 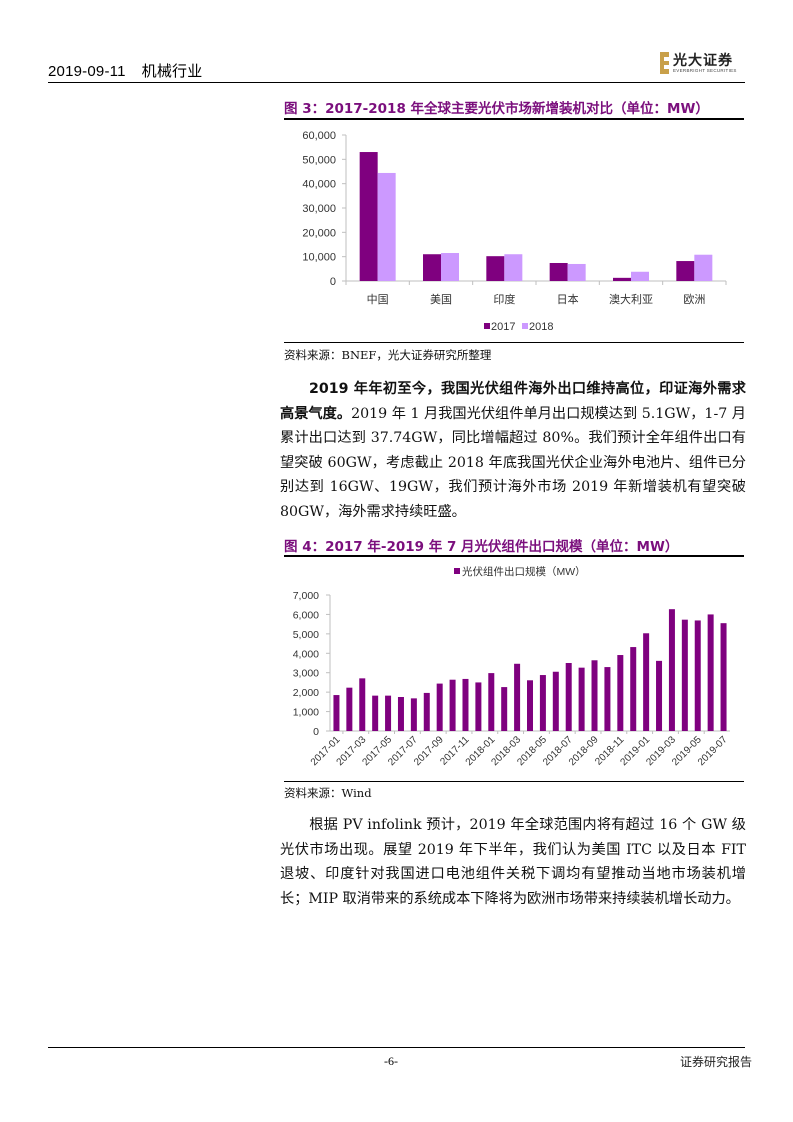 What do you see at coordinates (133, 70) in the screenshot?
I see `header-left: 2019-09-11 机械行业` at bounding box center [133, 70].